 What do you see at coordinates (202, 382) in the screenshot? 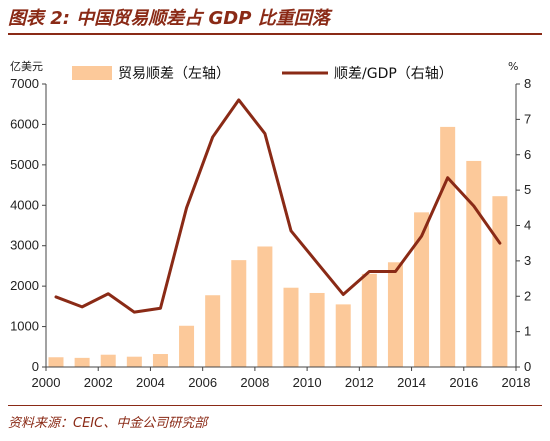
I see `x-tick-label: 2006` at bounding box center [202, 382].